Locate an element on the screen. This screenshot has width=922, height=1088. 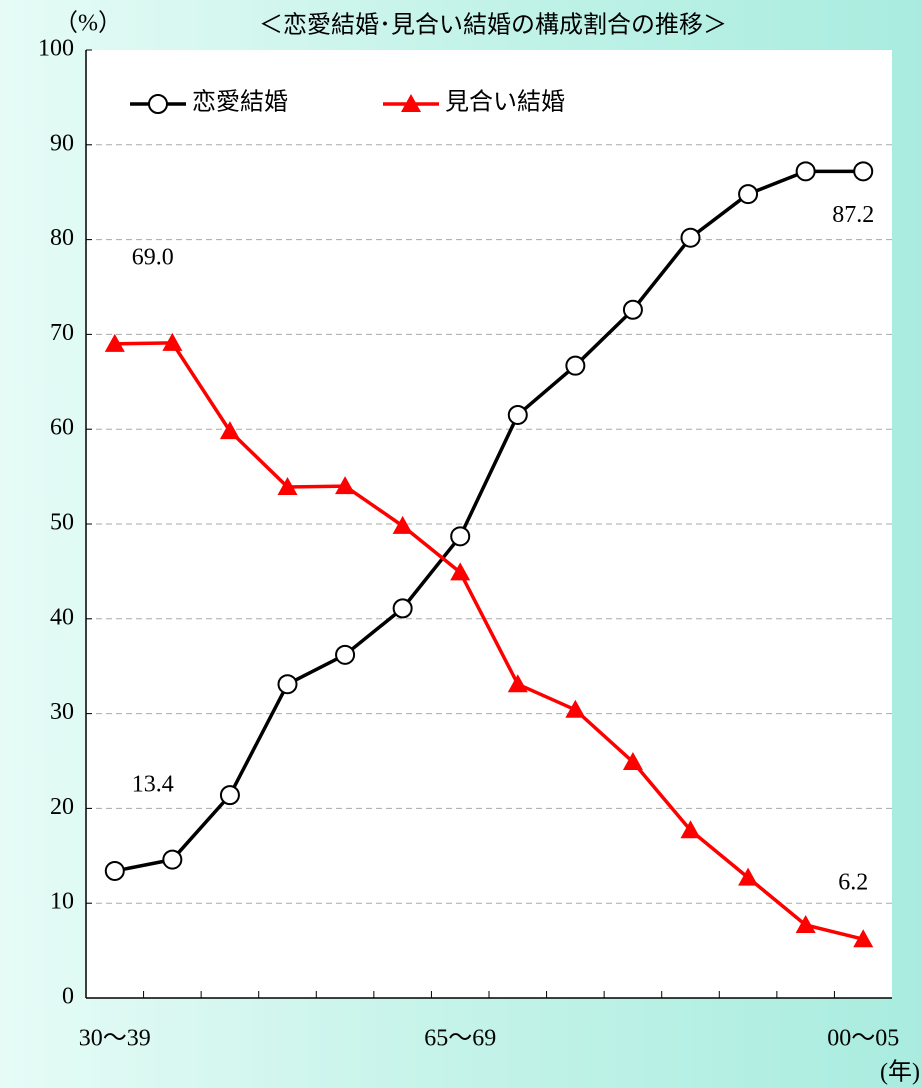
x-tick-label: 30～39 is located at coordinates (115, 1039).